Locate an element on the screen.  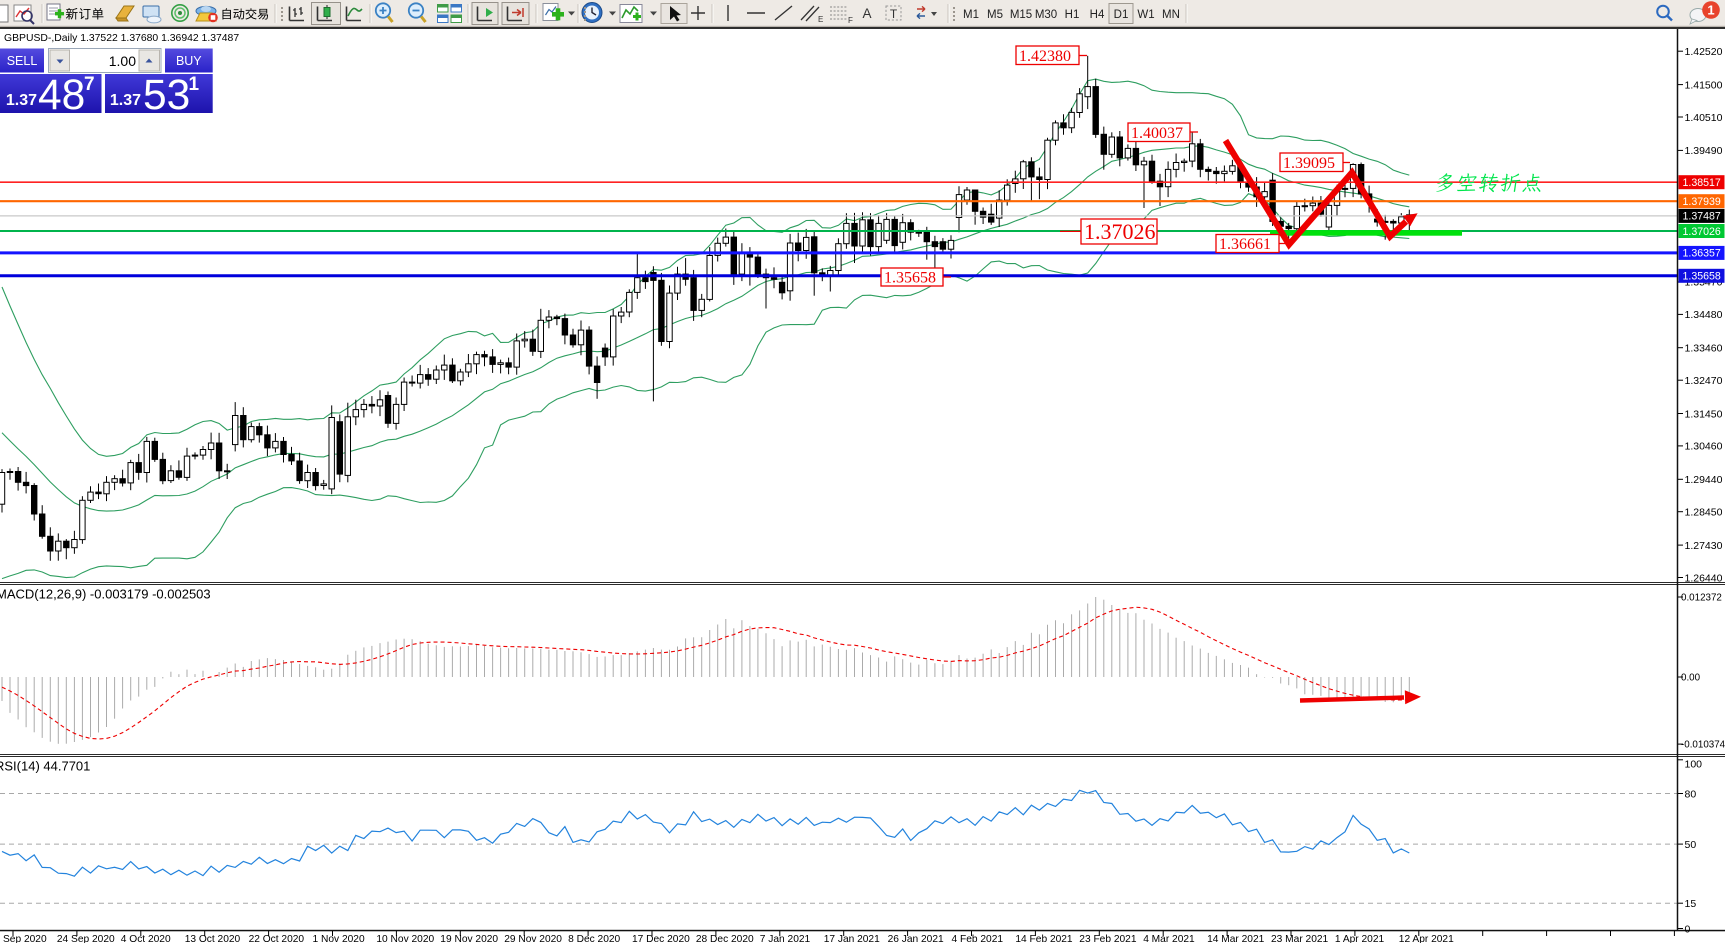
svg-text: 1.30460 is located at coordinates (1704, 447).